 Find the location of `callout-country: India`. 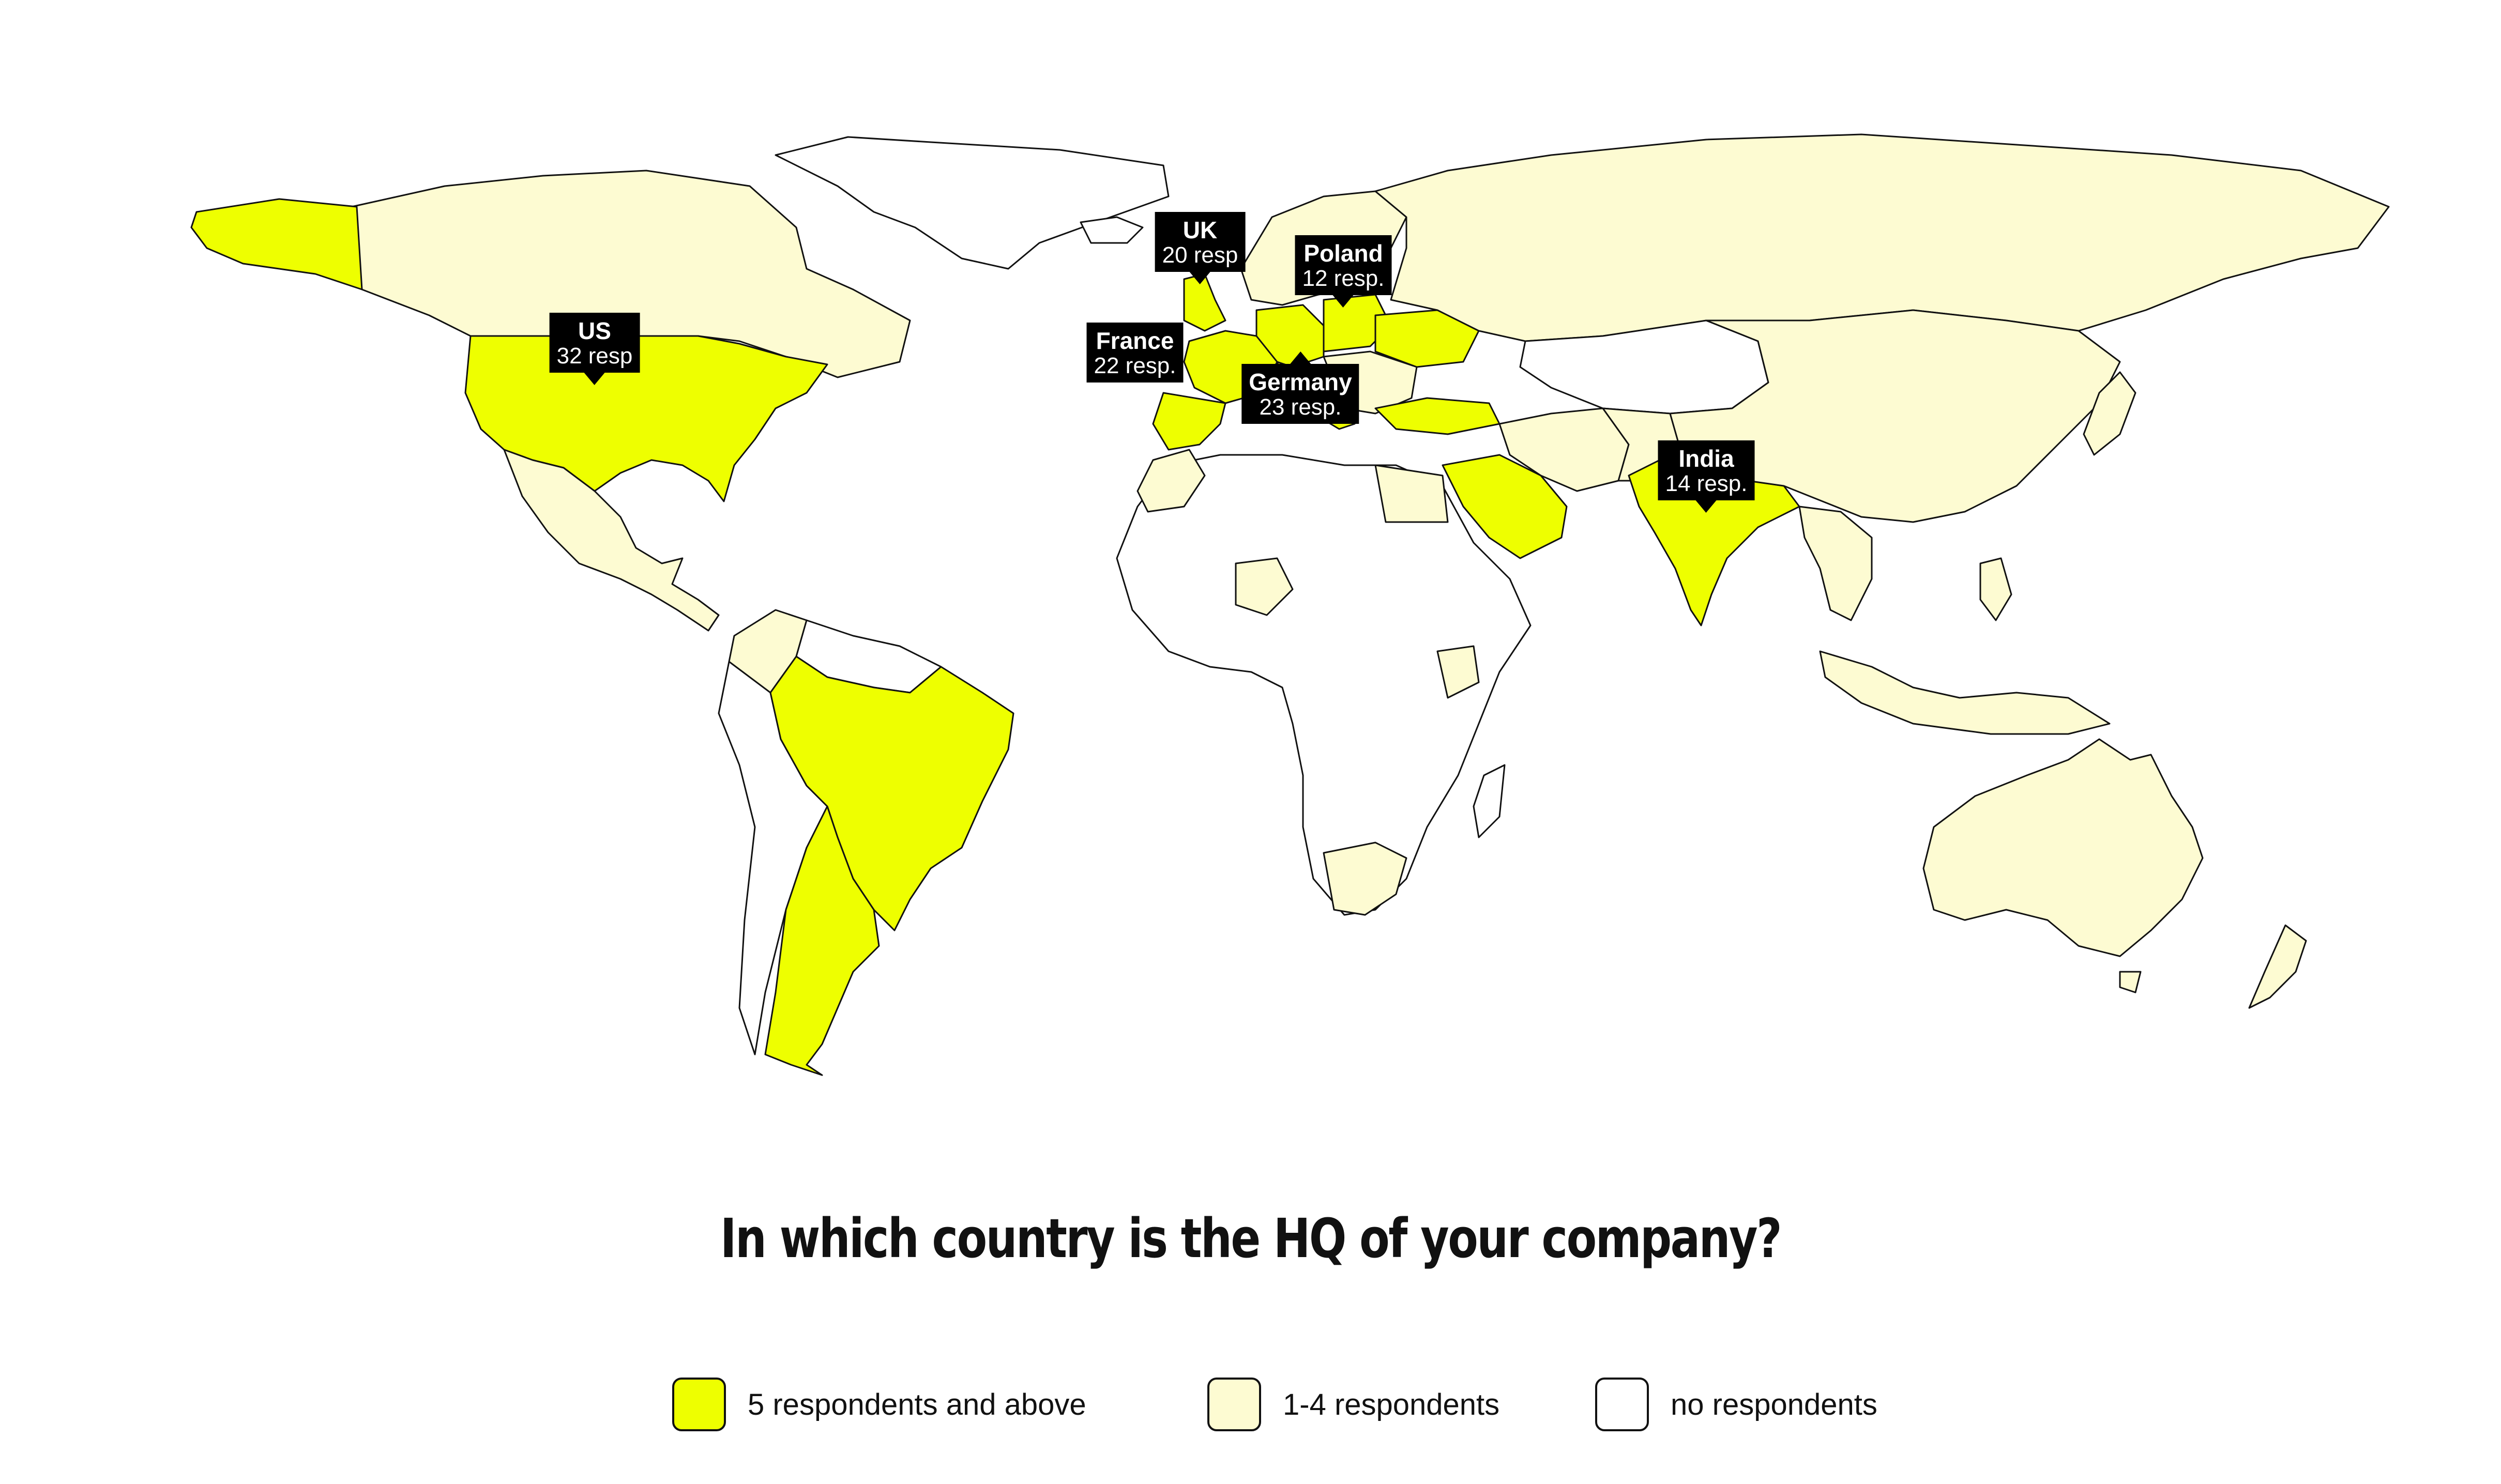

callout-country: India is located at coordinates (1706, 458).